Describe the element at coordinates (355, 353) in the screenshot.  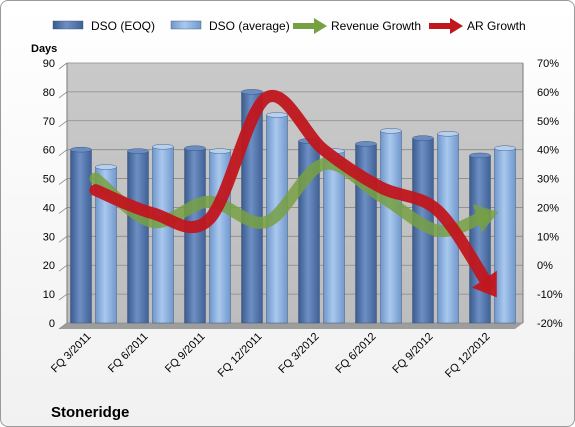
I see `x-tick-label: FQ 6/2012` at that location.